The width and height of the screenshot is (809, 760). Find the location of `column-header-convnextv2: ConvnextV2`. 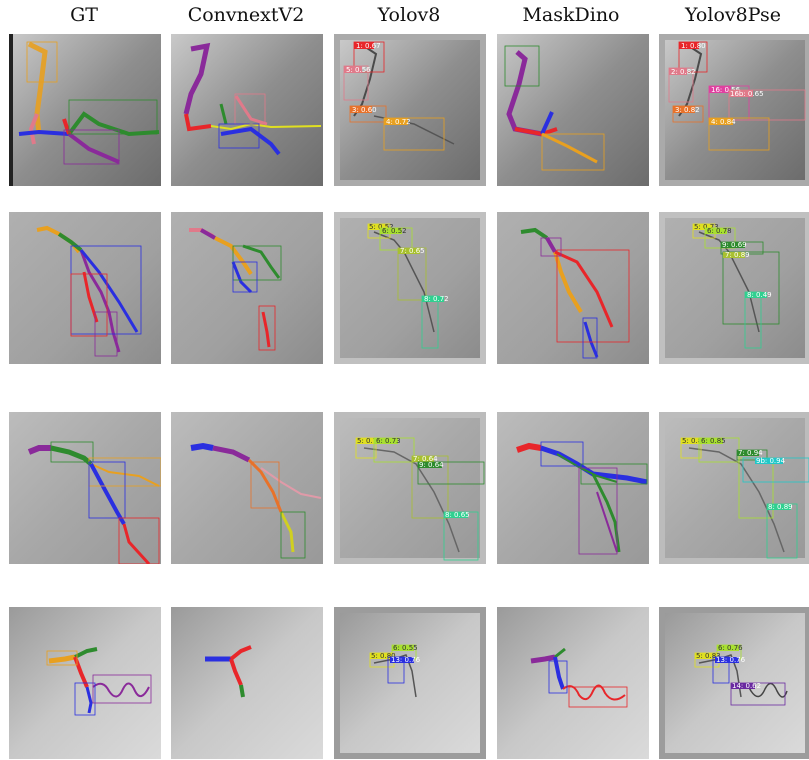

column-header-convnextv2: ConvnextV2 is located at coordinates (246, 15).